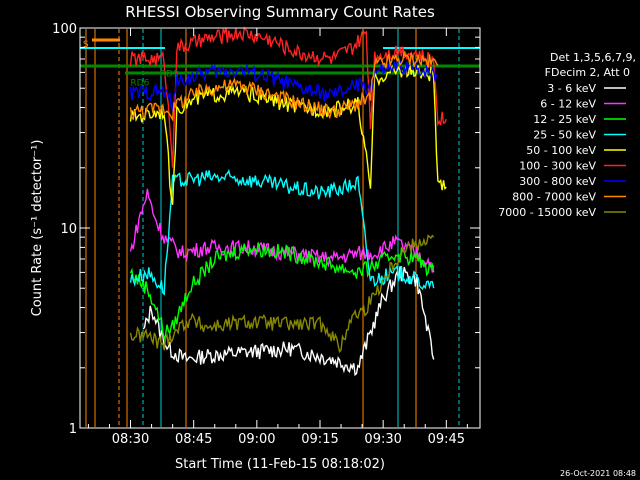 Image resolution: width=640 pixels, height=480 pixels. What do you see at coordinates (446, 439) in the screenshot?
I see `x-tick-label-5: 09:45` at bounding box center [446, 439].